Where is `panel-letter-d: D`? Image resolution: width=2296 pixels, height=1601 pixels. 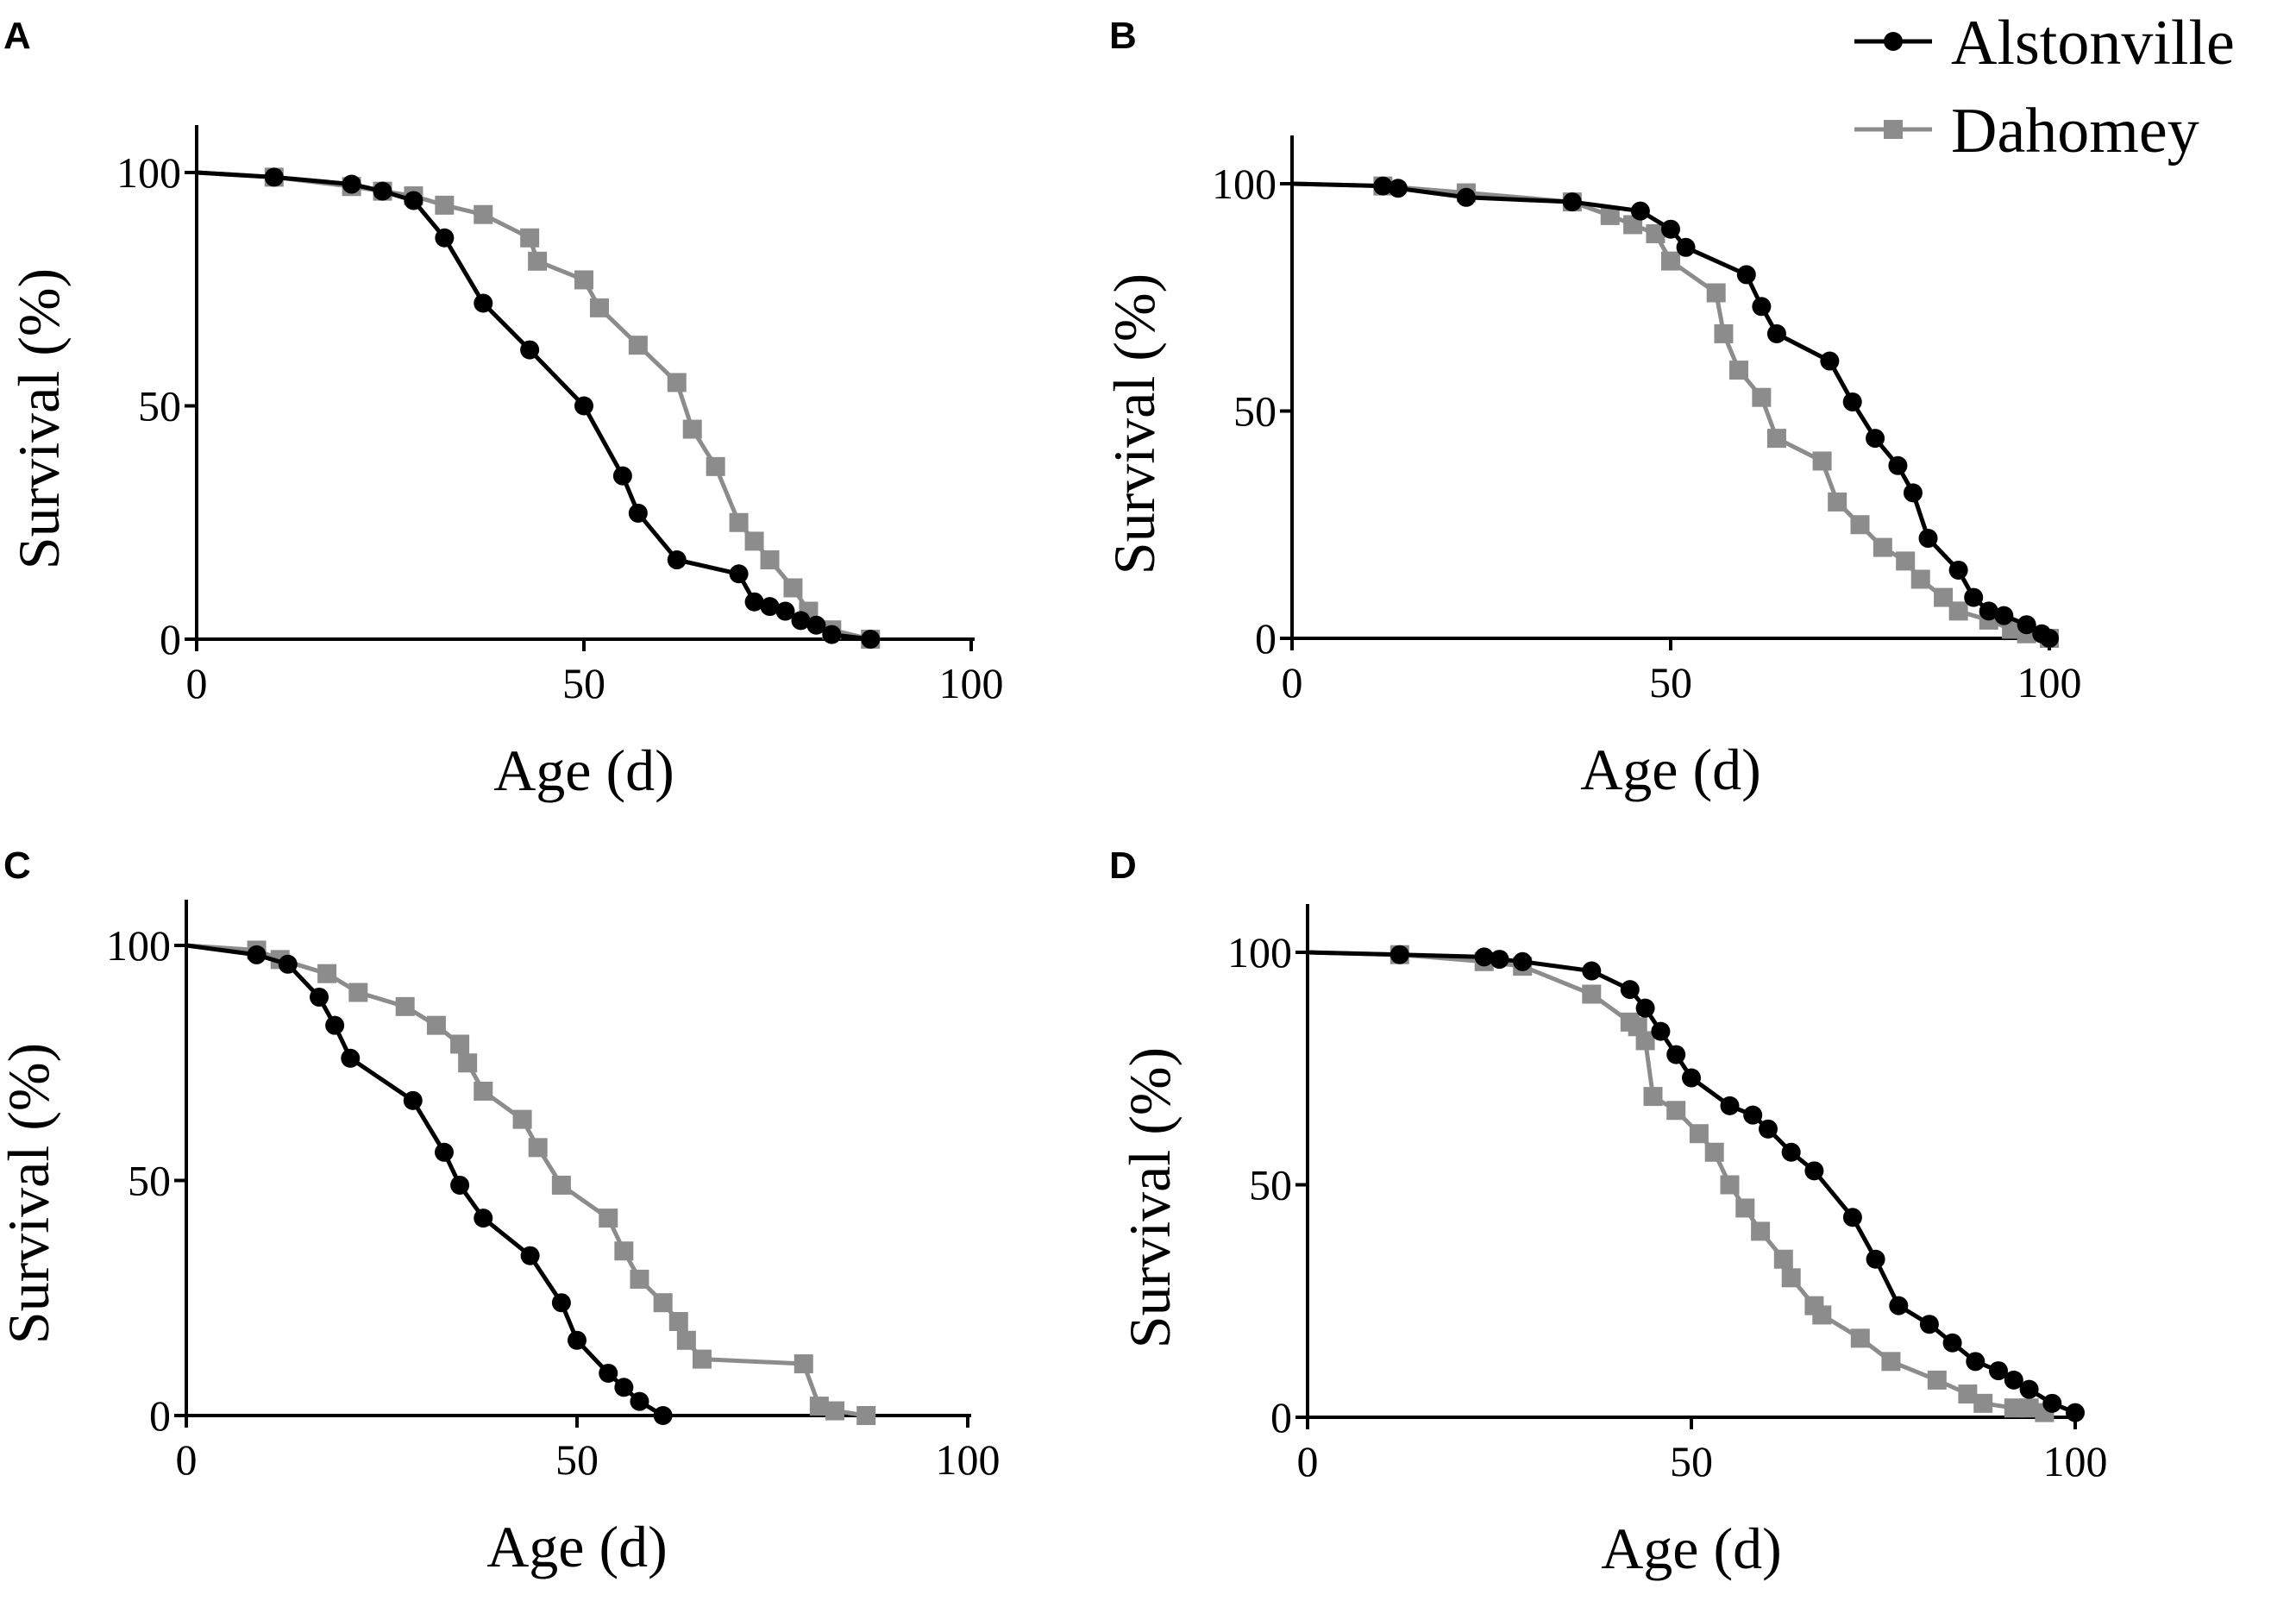
panel-letter-d: D is located at coordinates (1123, 865).